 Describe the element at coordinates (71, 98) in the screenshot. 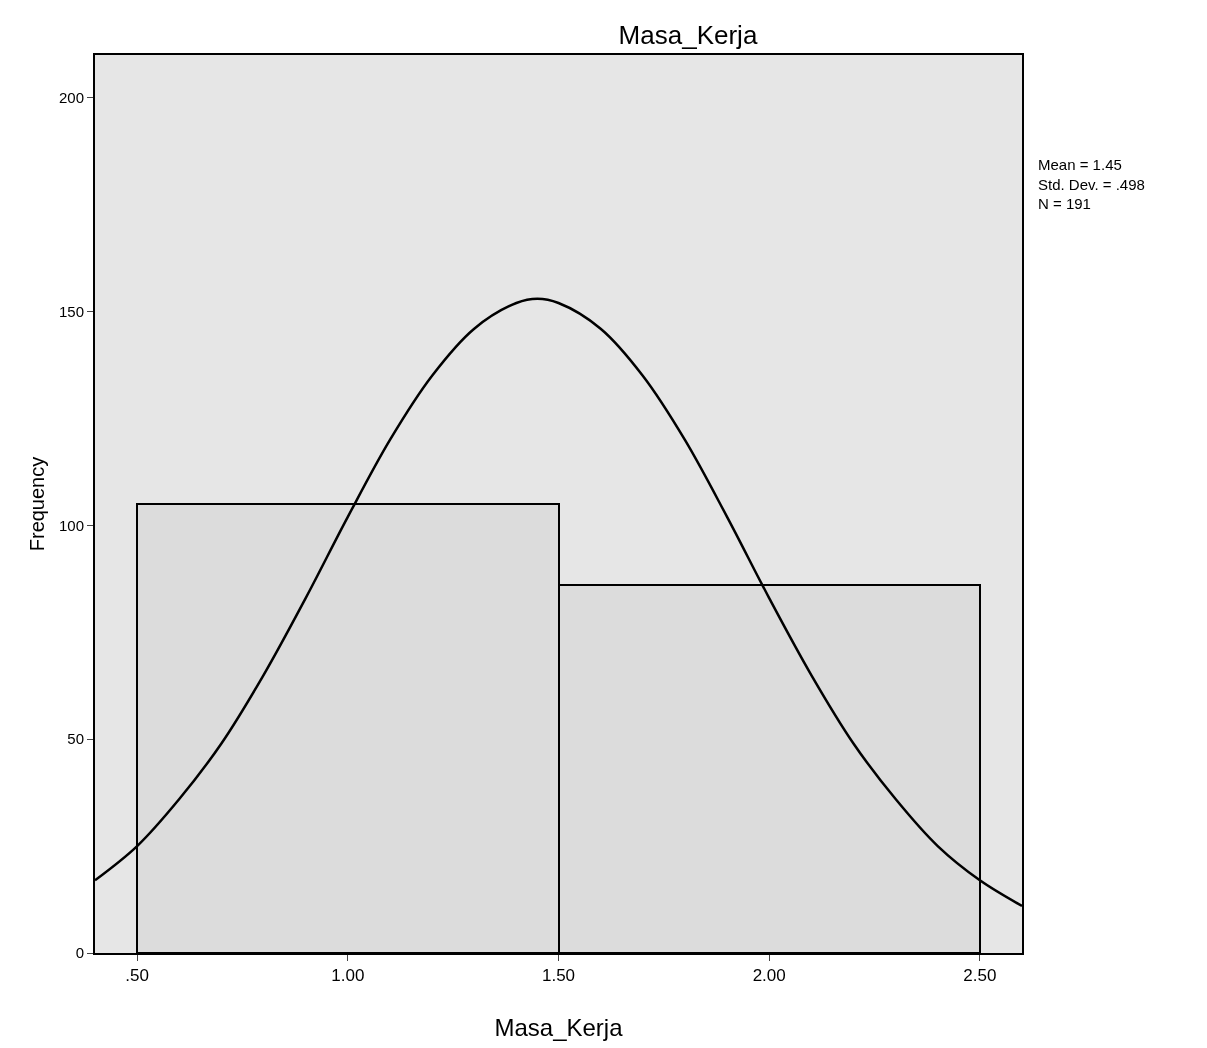

I see `y-tick-label: 200` at that location.